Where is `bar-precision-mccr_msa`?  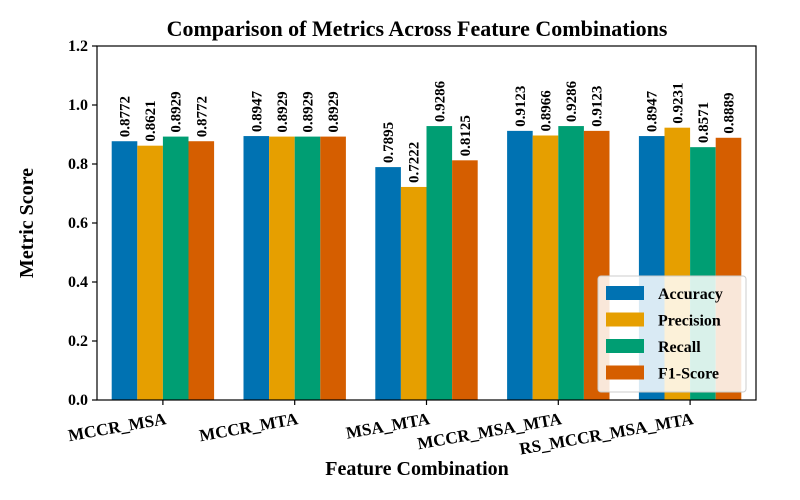 bar-precision-mccr_msa is located at coordinates (150, 272).